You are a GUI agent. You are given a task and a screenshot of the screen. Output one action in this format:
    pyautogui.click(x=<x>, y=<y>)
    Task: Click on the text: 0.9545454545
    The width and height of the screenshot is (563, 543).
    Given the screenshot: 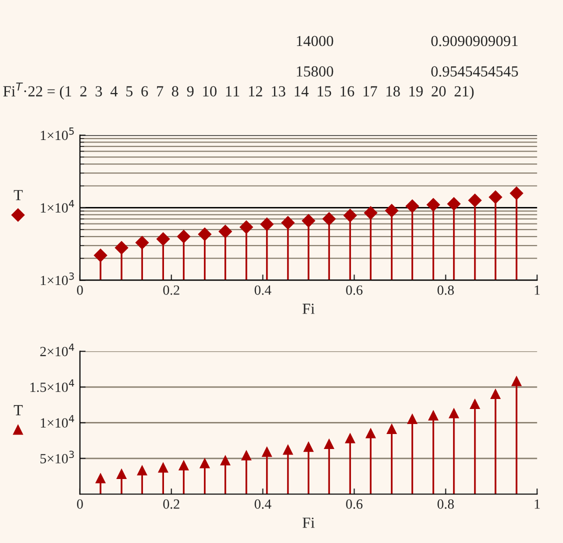 What is the action you would take?
    pyautogui.click(x=474, y=71)
    